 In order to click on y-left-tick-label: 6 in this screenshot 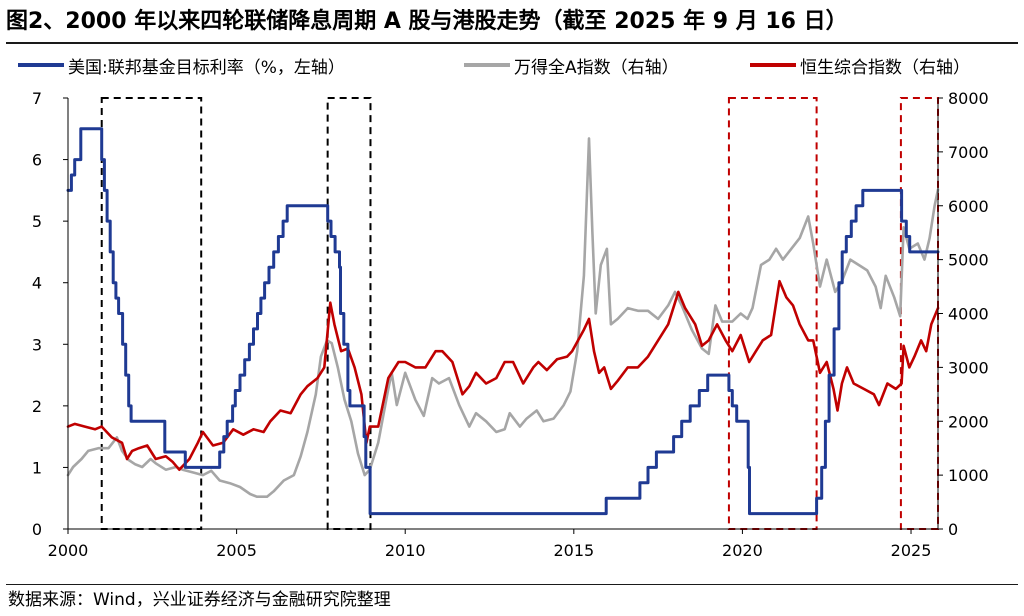, I will do `click(37, 160)`.